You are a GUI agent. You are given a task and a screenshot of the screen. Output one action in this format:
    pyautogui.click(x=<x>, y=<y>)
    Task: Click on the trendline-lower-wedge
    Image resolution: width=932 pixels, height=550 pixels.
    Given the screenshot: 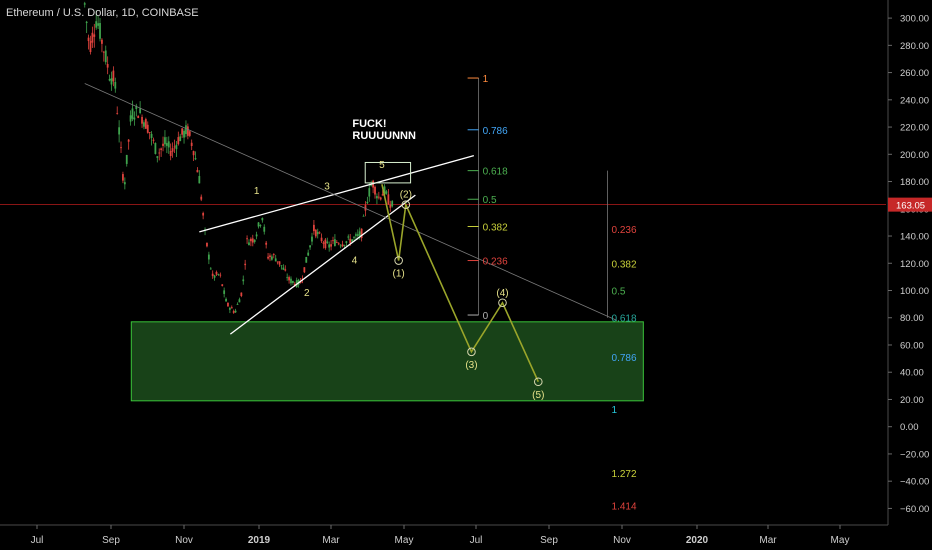 What is the action you would take?
    pyautogui.click(x=322, y=264)
    